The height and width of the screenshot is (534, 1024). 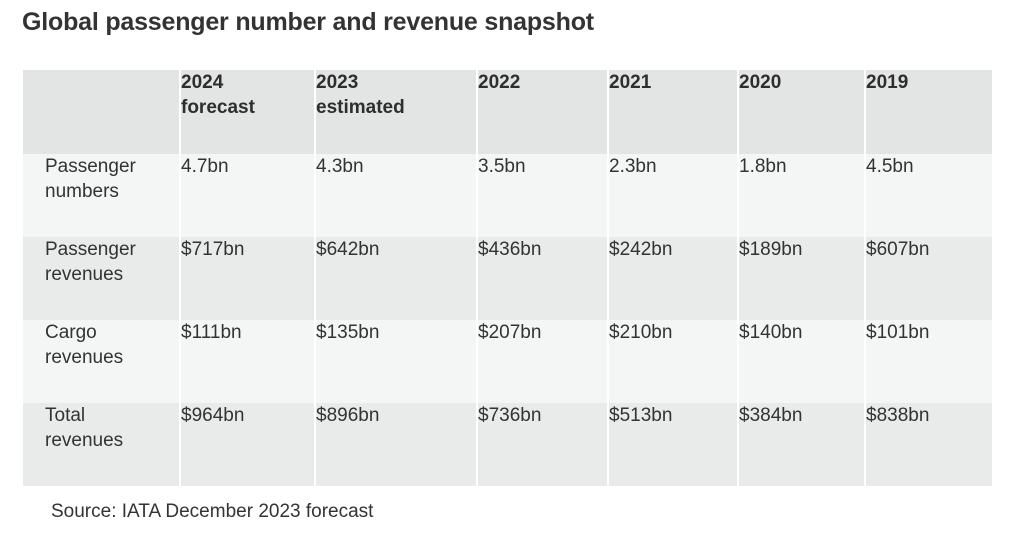 I want to click on value-cell: 2.3bn, so click(x=673, y=195).